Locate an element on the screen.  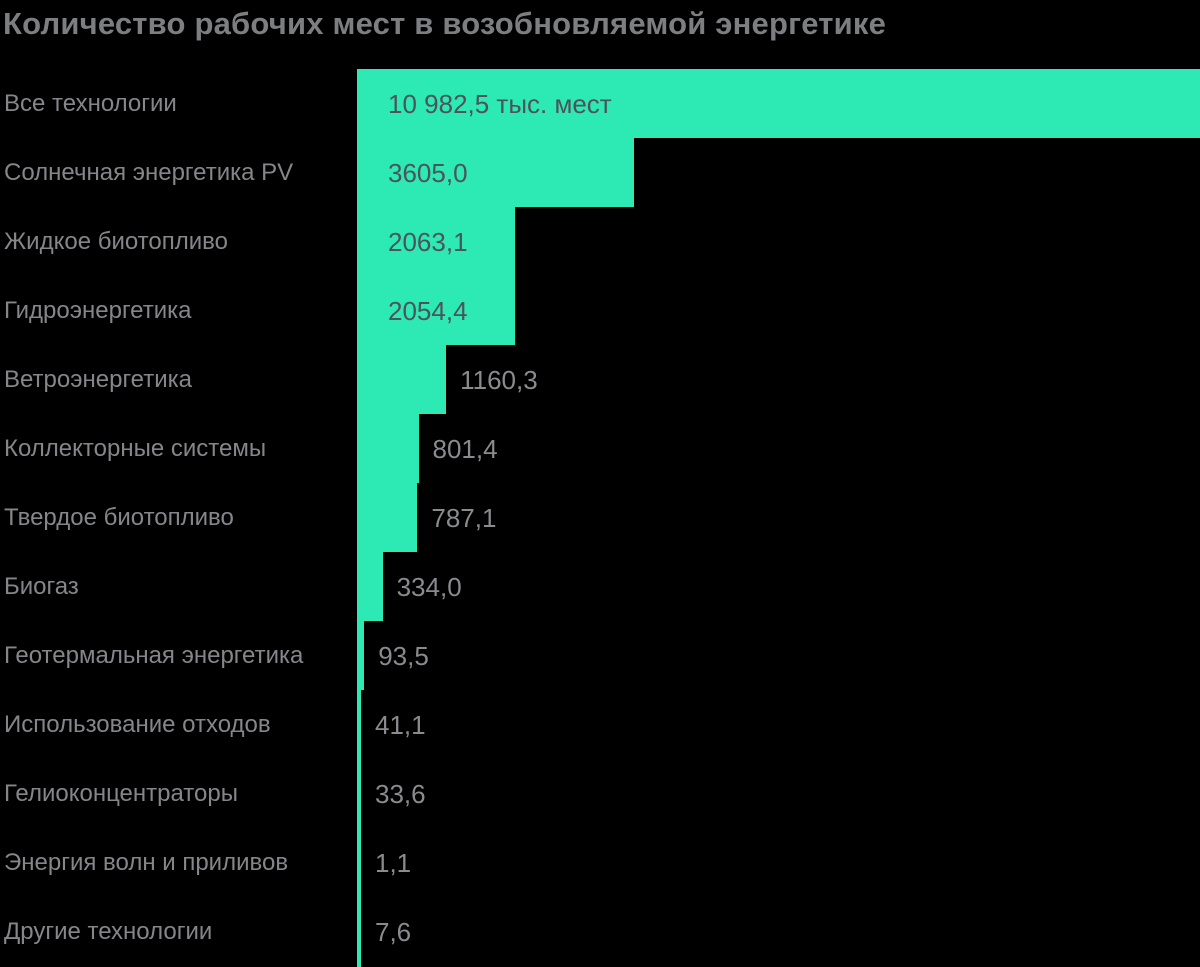
chart-row: Гелиоконцентраторы 33,6 is located at coordinates (600, 794).